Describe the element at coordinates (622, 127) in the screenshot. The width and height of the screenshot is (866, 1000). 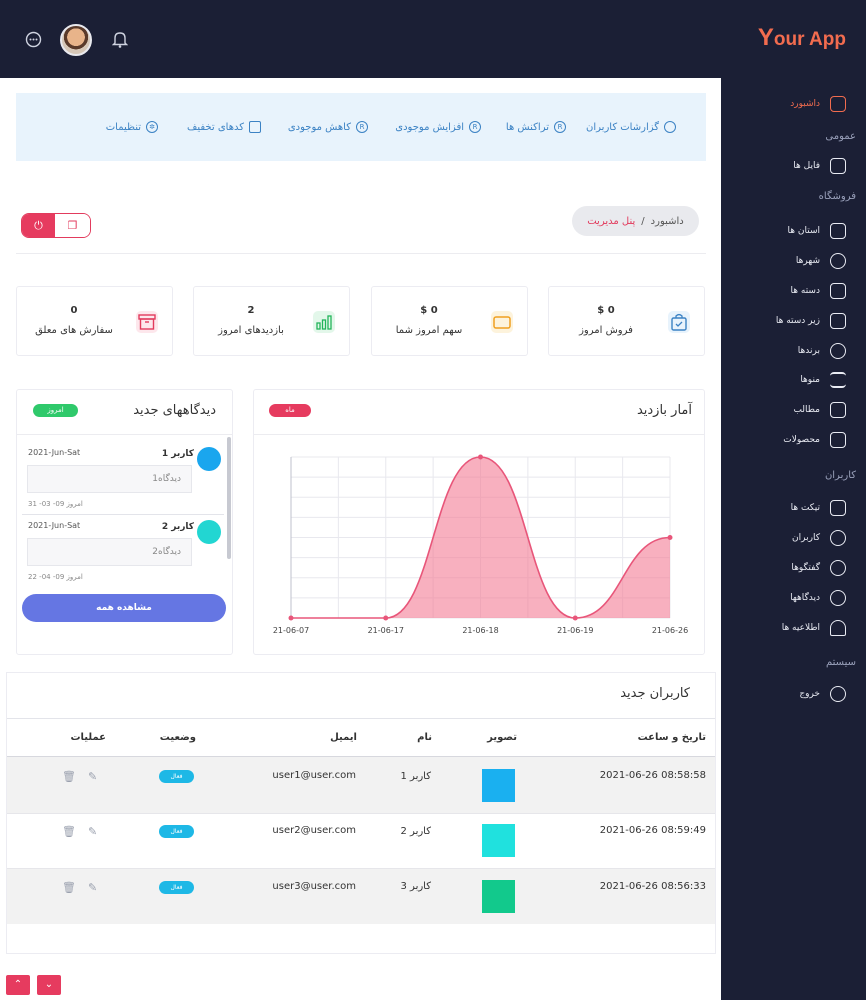
I see `menu-item-label: گزارشات کاربران` at that location.